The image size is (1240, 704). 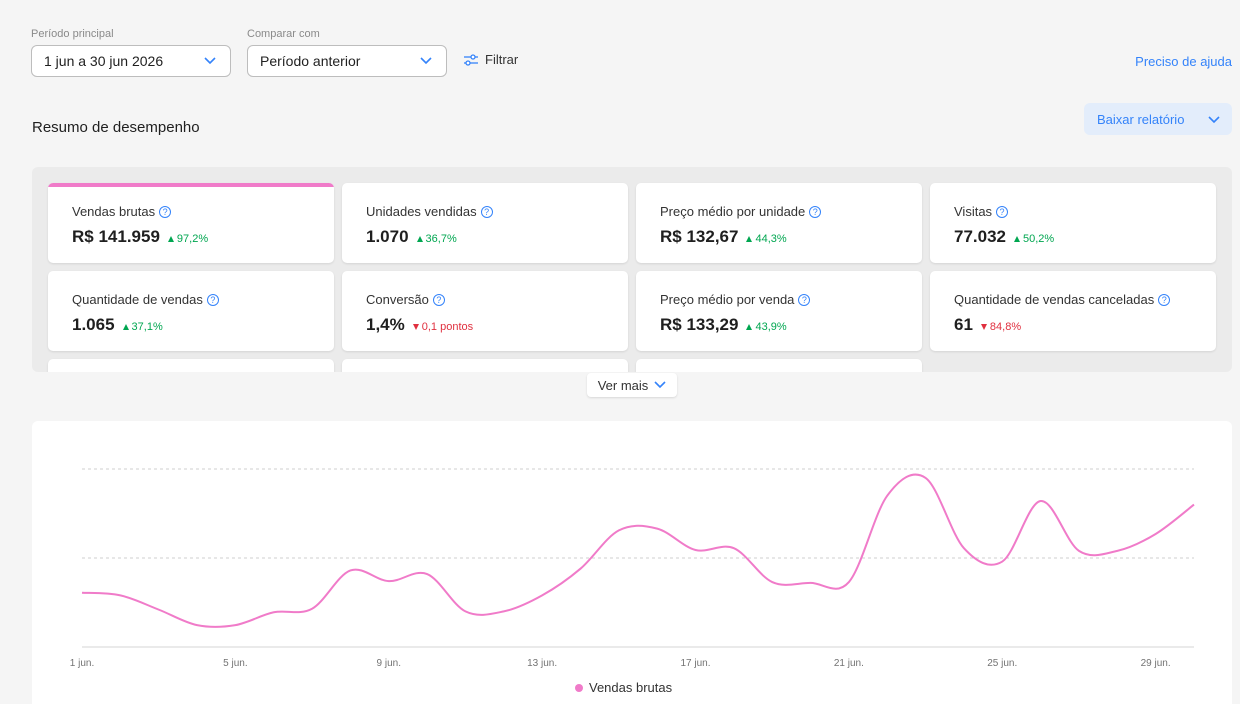 I want to click on metric-delta: 43,9%, so click(x=766, y=327).